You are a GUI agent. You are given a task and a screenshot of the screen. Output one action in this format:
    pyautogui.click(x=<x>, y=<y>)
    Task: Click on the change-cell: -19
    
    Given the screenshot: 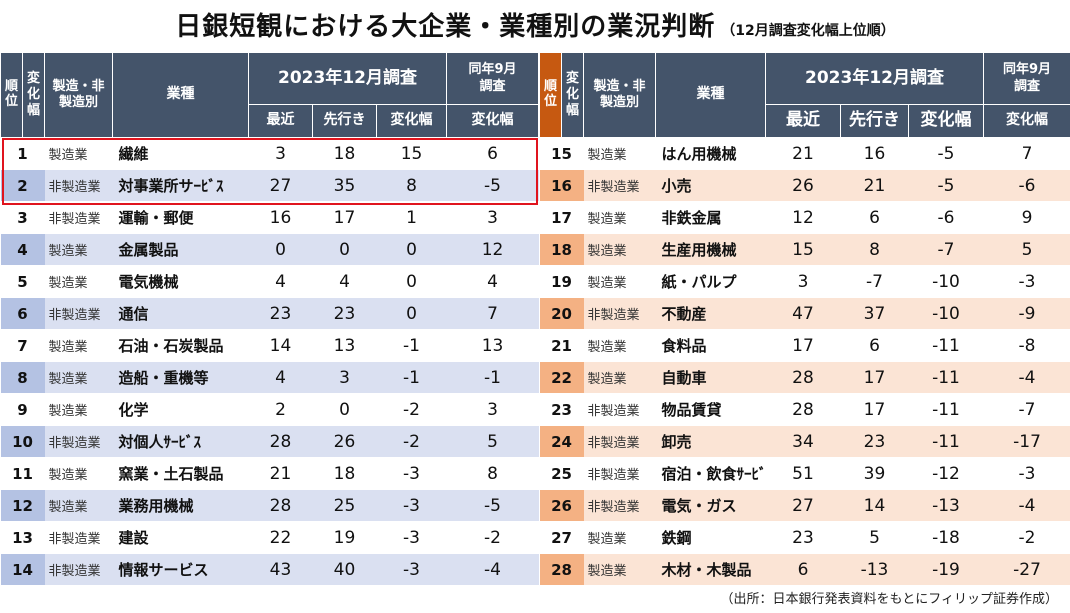 What is the action you would take?
    pyautogui.click(x=946, y=569)
    